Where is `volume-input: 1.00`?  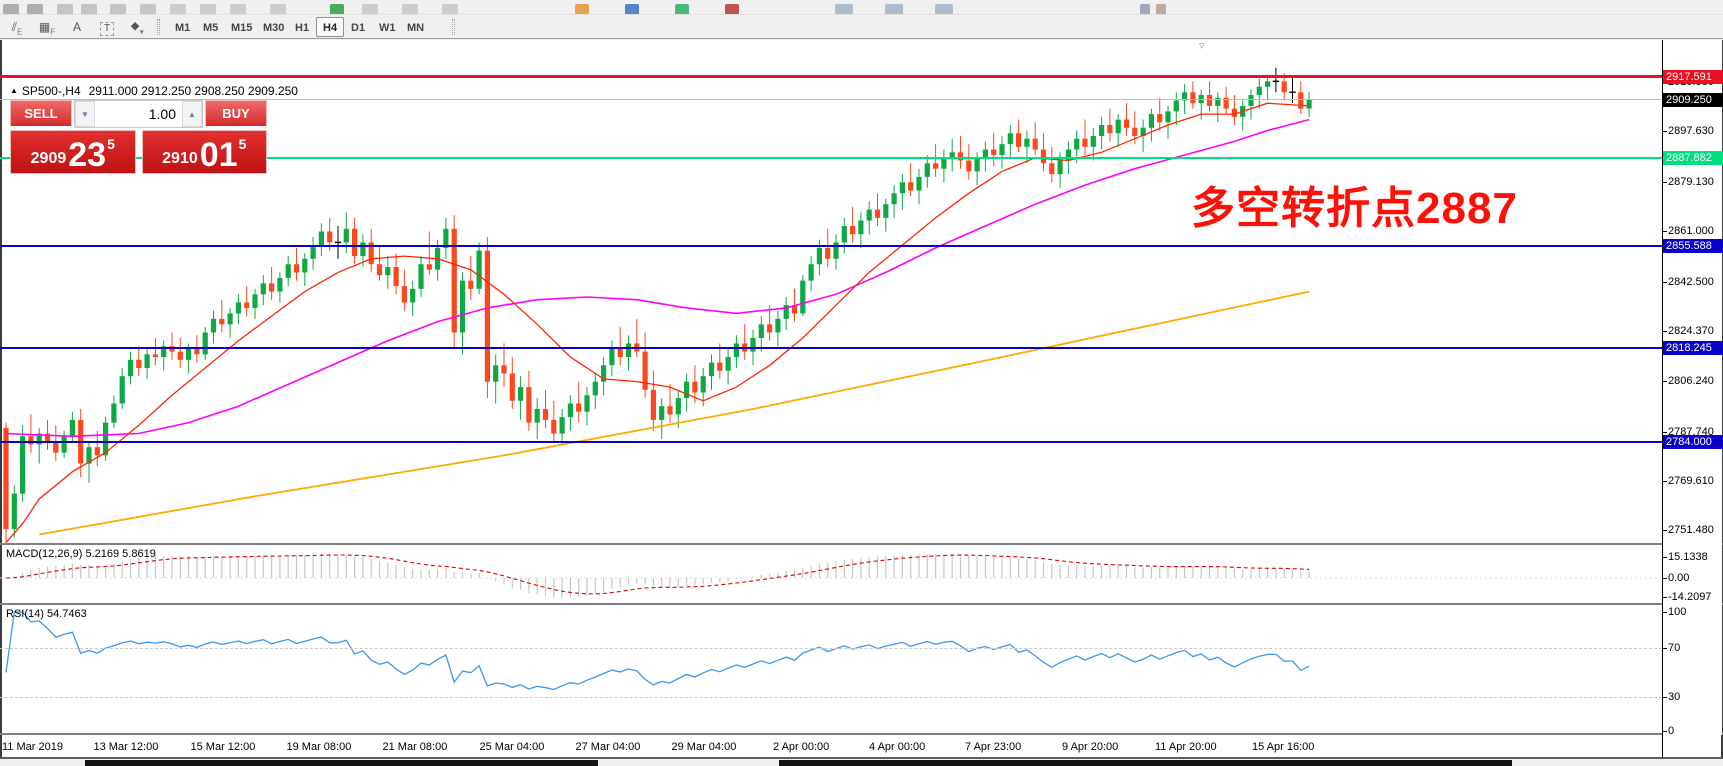 volume-input: 1.00 is located at coordinates (162, 114).